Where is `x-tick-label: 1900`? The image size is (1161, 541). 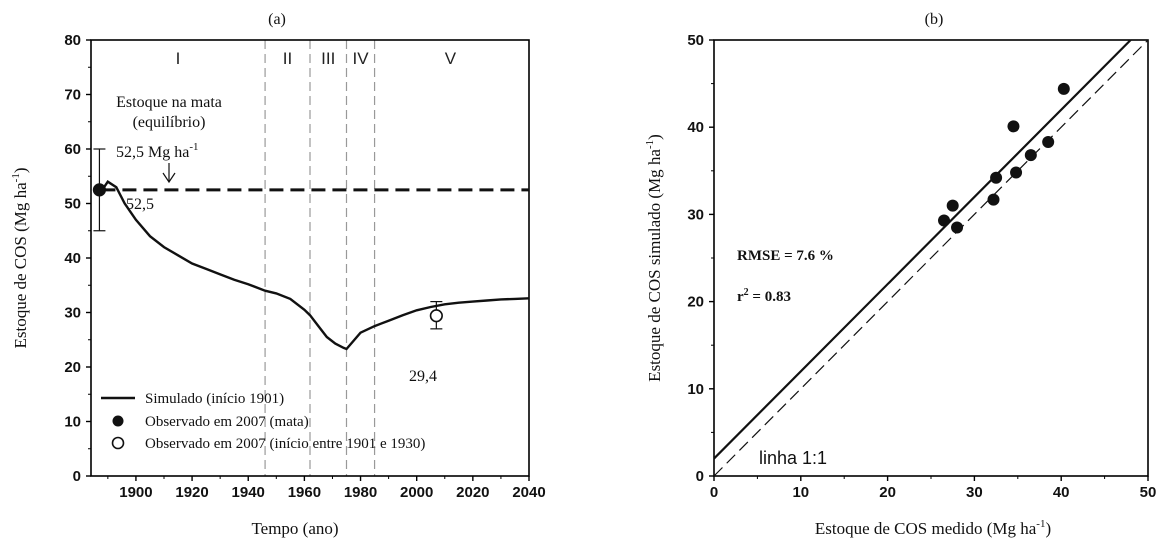 x-tick-label: 1900 is located at coordinates (135, 492).